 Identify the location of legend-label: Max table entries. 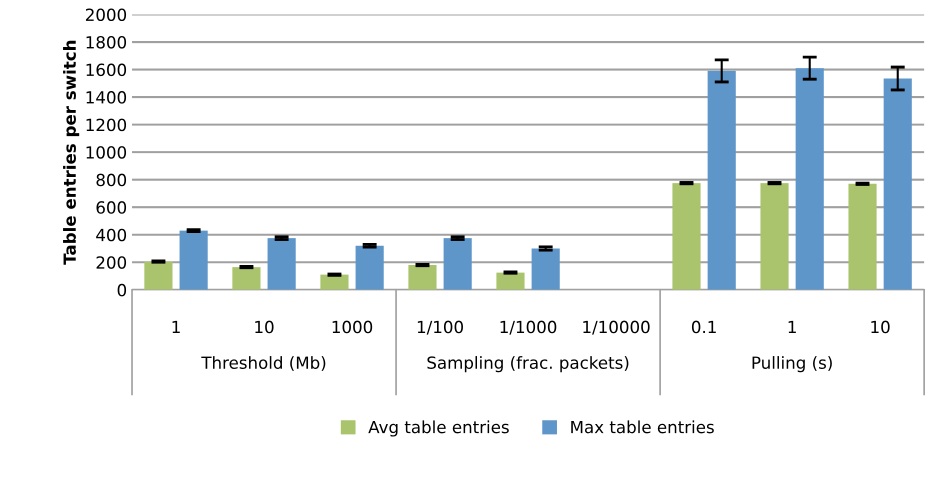
(642, 427).